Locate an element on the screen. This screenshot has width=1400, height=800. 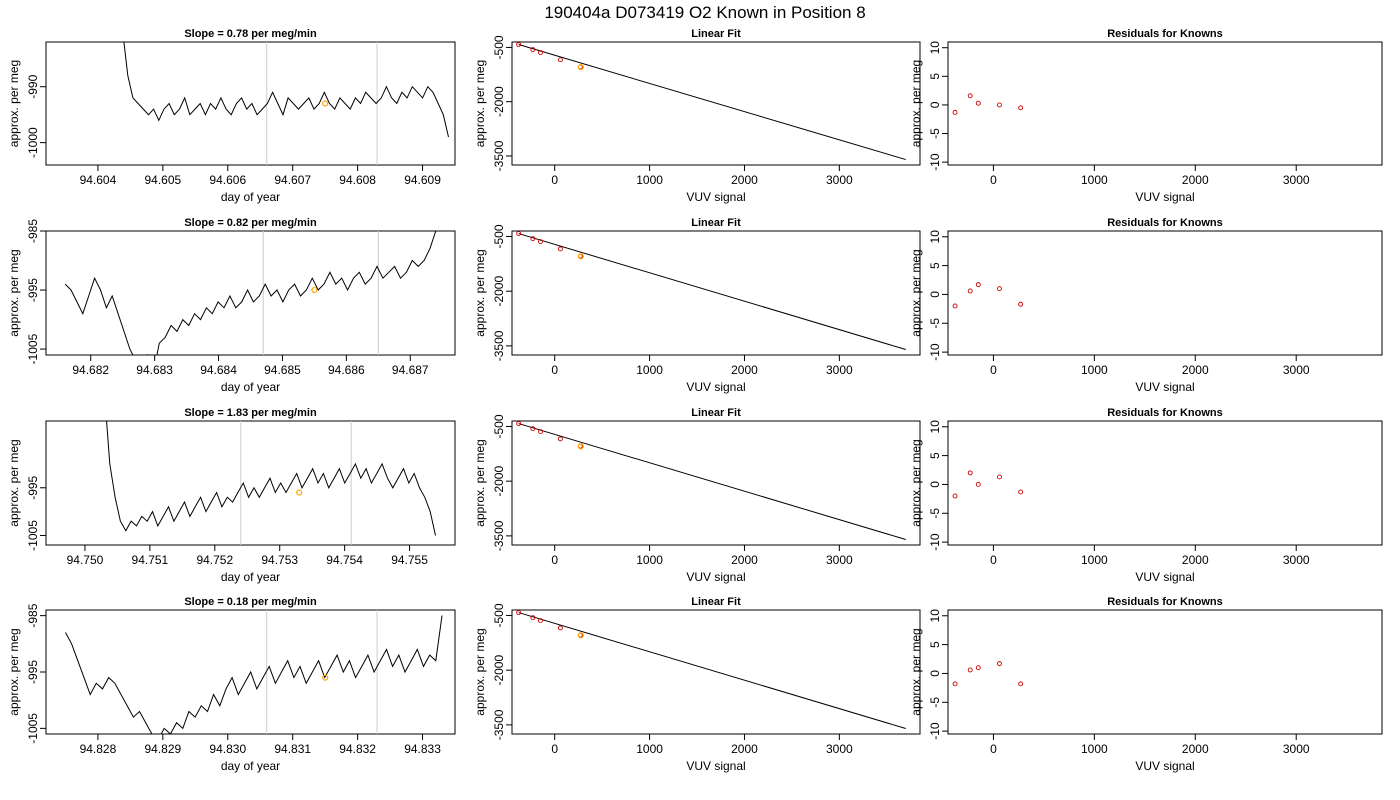
x-tick-label: 94.833 is located at coordinates (422, 749).